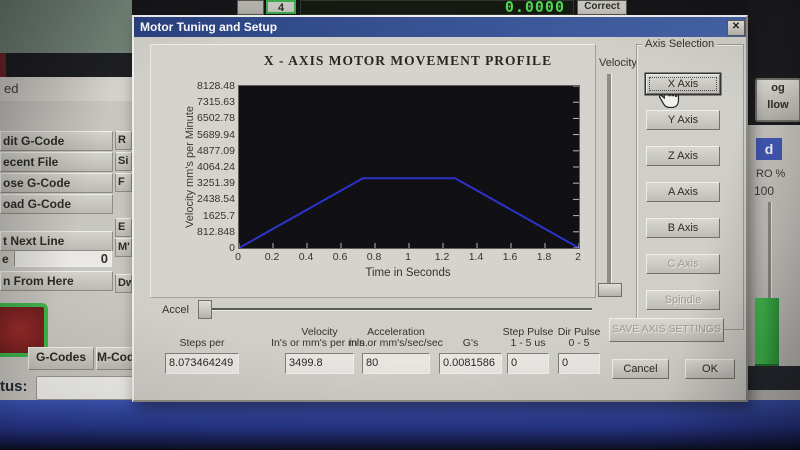  I want to click on y-tick-label: 8128.48, so click(216, 86).